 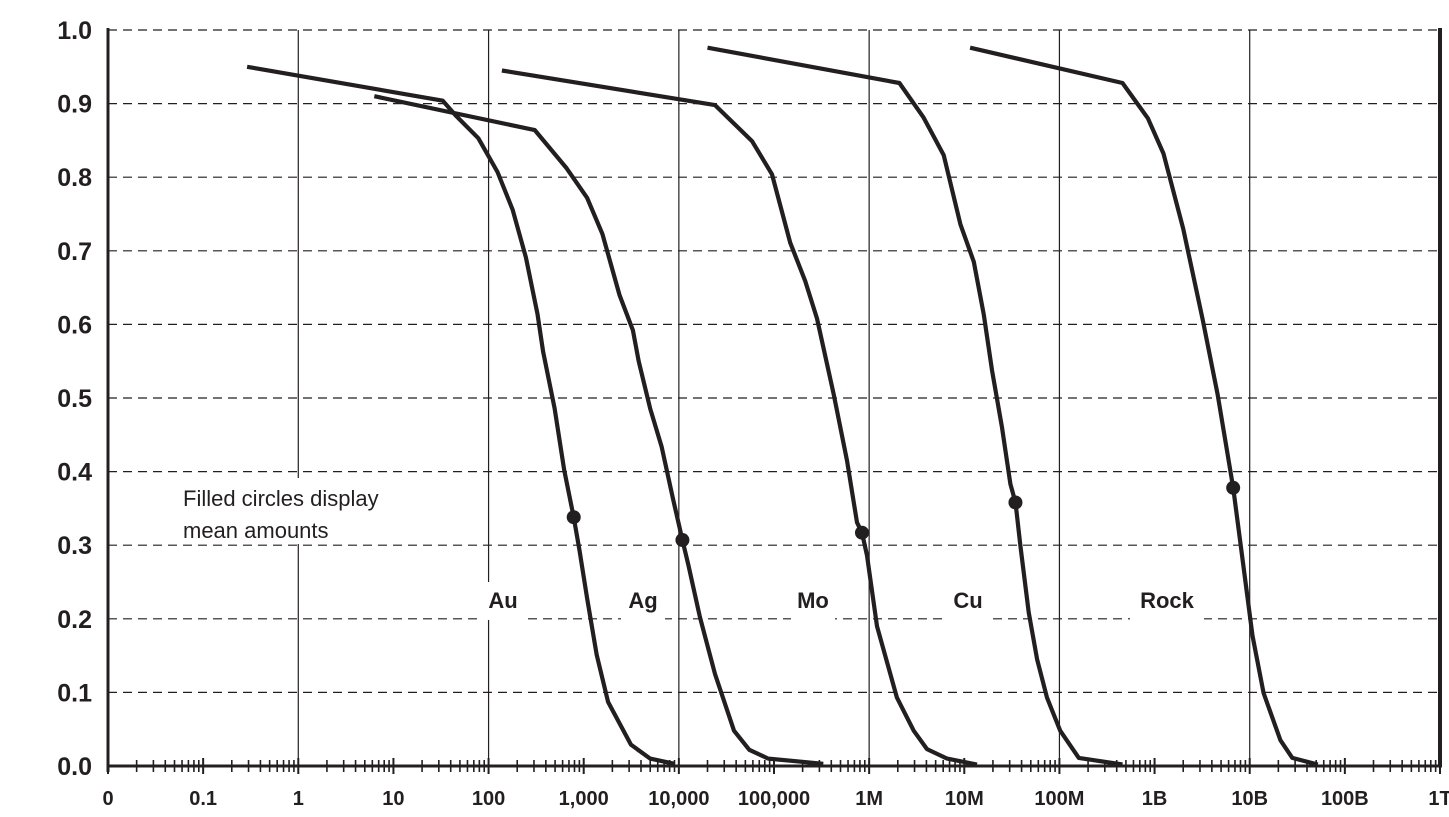 I want to click on x-tick-label: 0.1, so click(x=203, y=799).